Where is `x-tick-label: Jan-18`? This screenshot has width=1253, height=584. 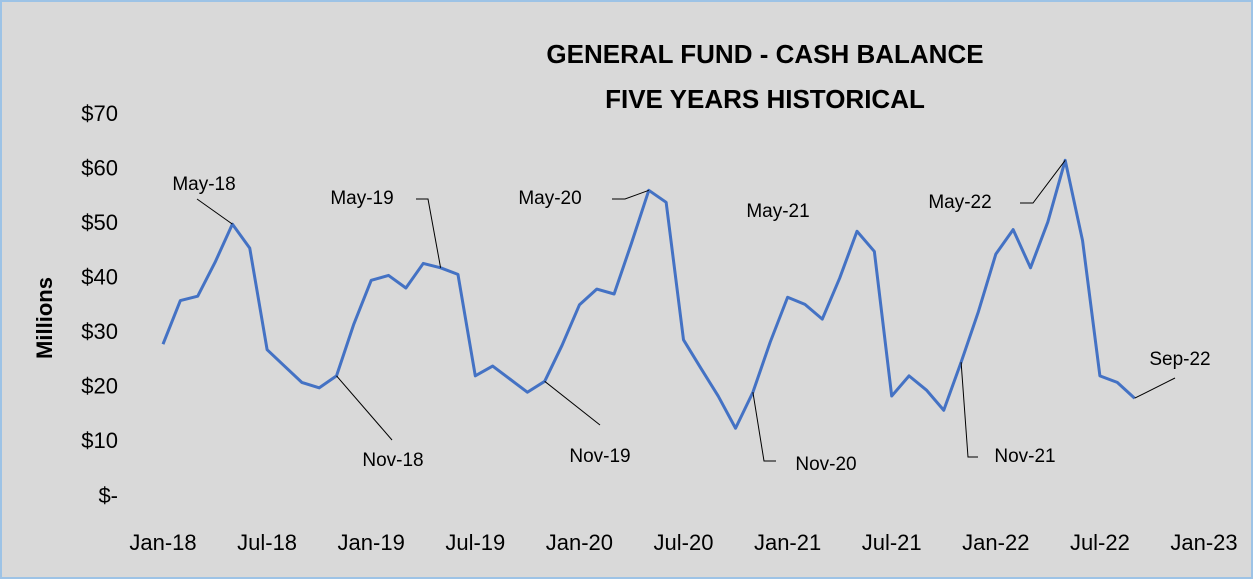
x-tick-label: Jan-18 is located at coordinates (162, 542).